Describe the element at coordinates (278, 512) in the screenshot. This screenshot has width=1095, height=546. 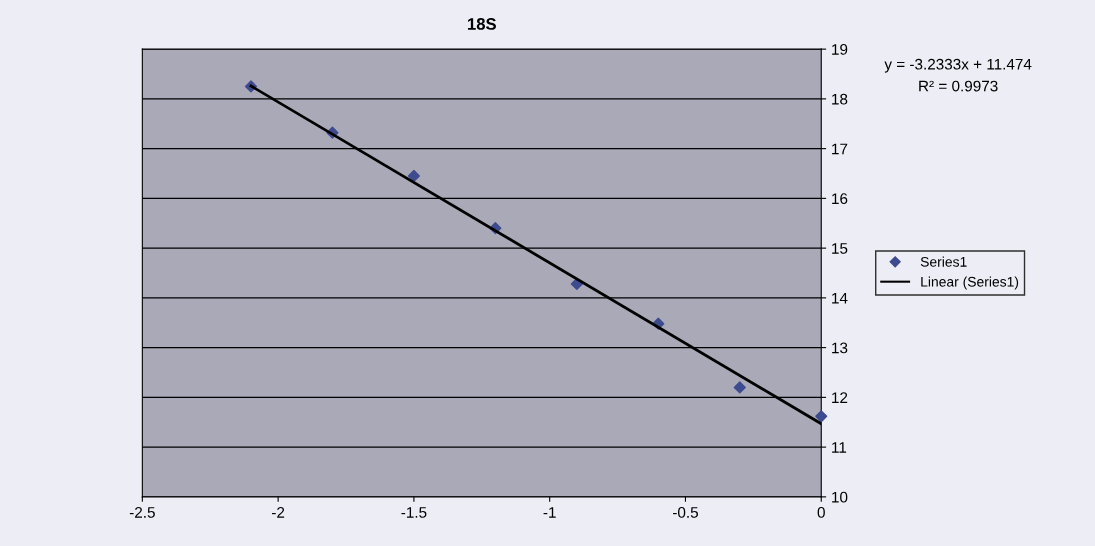
I see `x-tick-label: -2` at that location.